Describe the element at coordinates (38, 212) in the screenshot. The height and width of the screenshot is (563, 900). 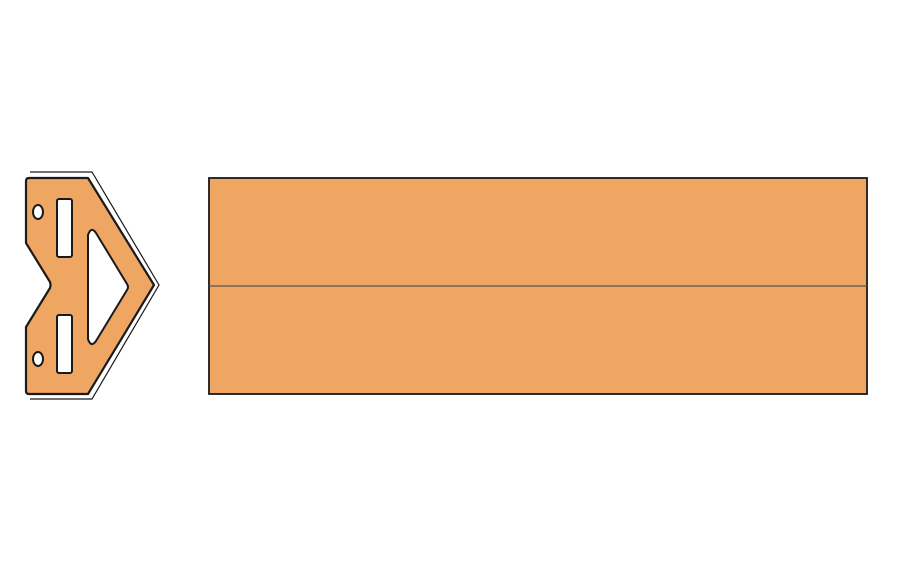
I see `mounting-hole-top` at that location.